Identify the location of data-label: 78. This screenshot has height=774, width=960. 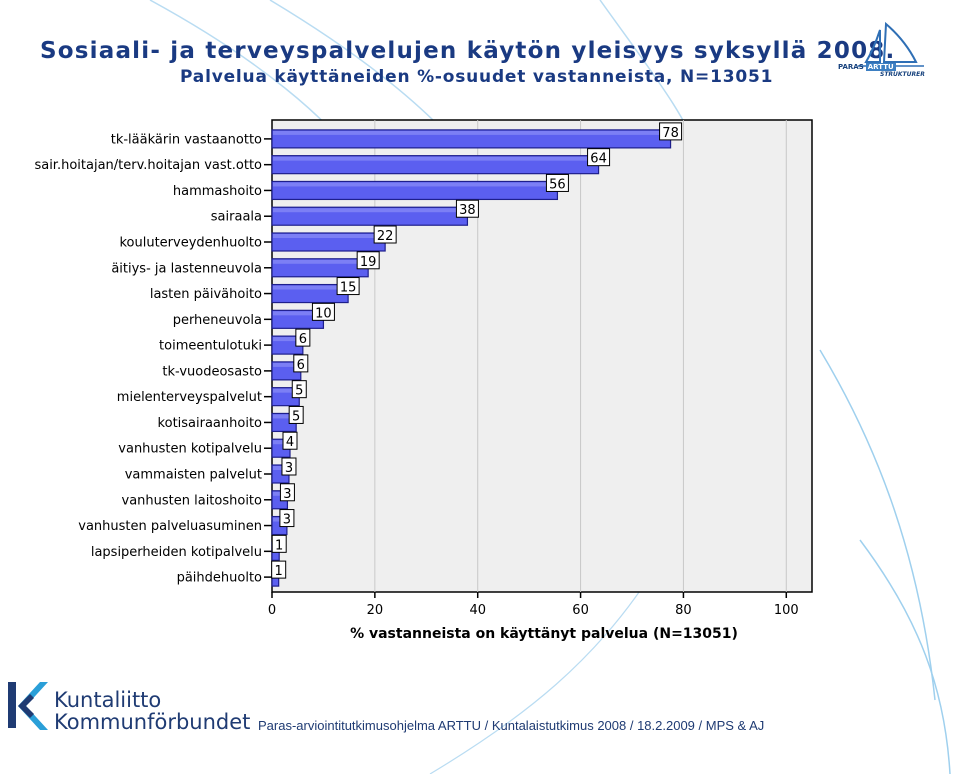
(670, 133).